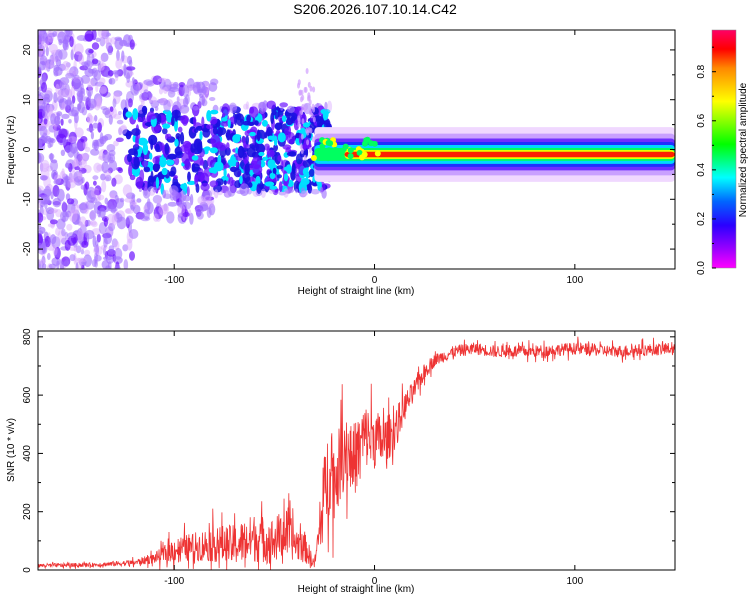 This screenshot has width=750, height=600. I want to click on spectrogram-ylabel: Frequency (Hz), so click(11, 150).